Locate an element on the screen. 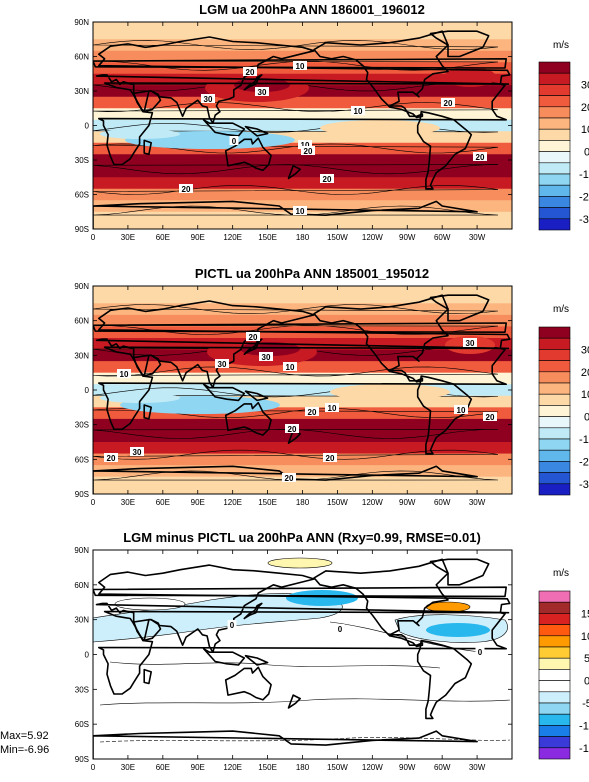 Image resolution: width=589 pixels, height=782 pixels. colorbar-tick-label: 15 is located at coordinates (585, 614).